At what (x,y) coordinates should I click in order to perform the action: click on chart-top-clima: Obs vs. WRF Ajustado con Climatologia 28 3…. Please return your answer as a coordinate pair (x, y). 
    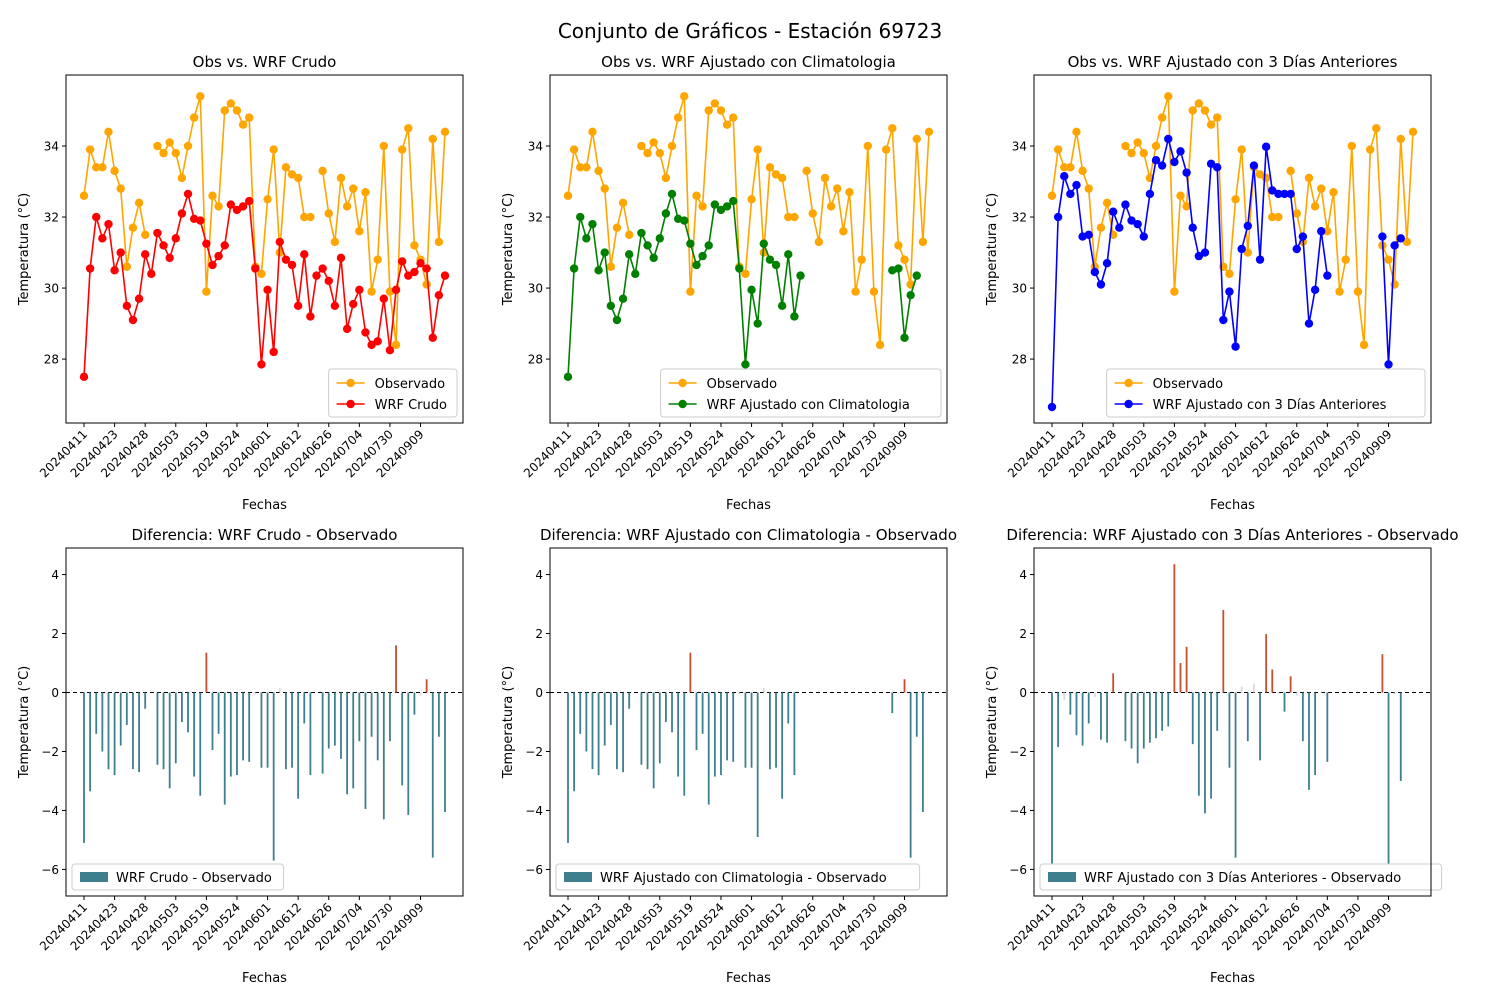
    Looking at the image, I should click on (724, 283).